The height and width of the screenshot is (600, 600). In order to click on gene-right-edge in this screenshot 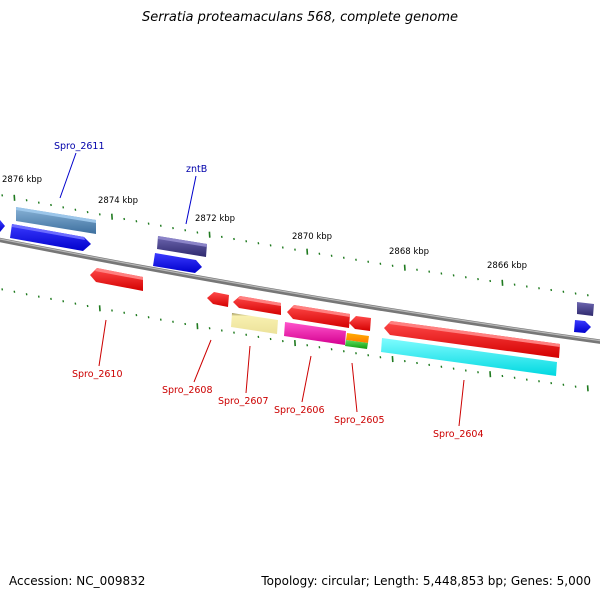, I will do `click(582, 326)`.